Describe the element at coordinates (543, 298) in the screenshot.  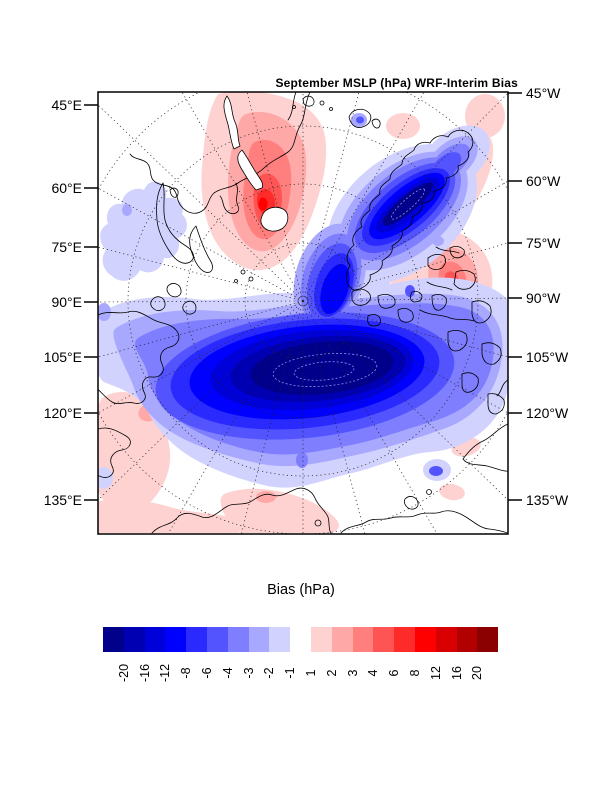
I see `lon-label-right: 90°W` at that location.